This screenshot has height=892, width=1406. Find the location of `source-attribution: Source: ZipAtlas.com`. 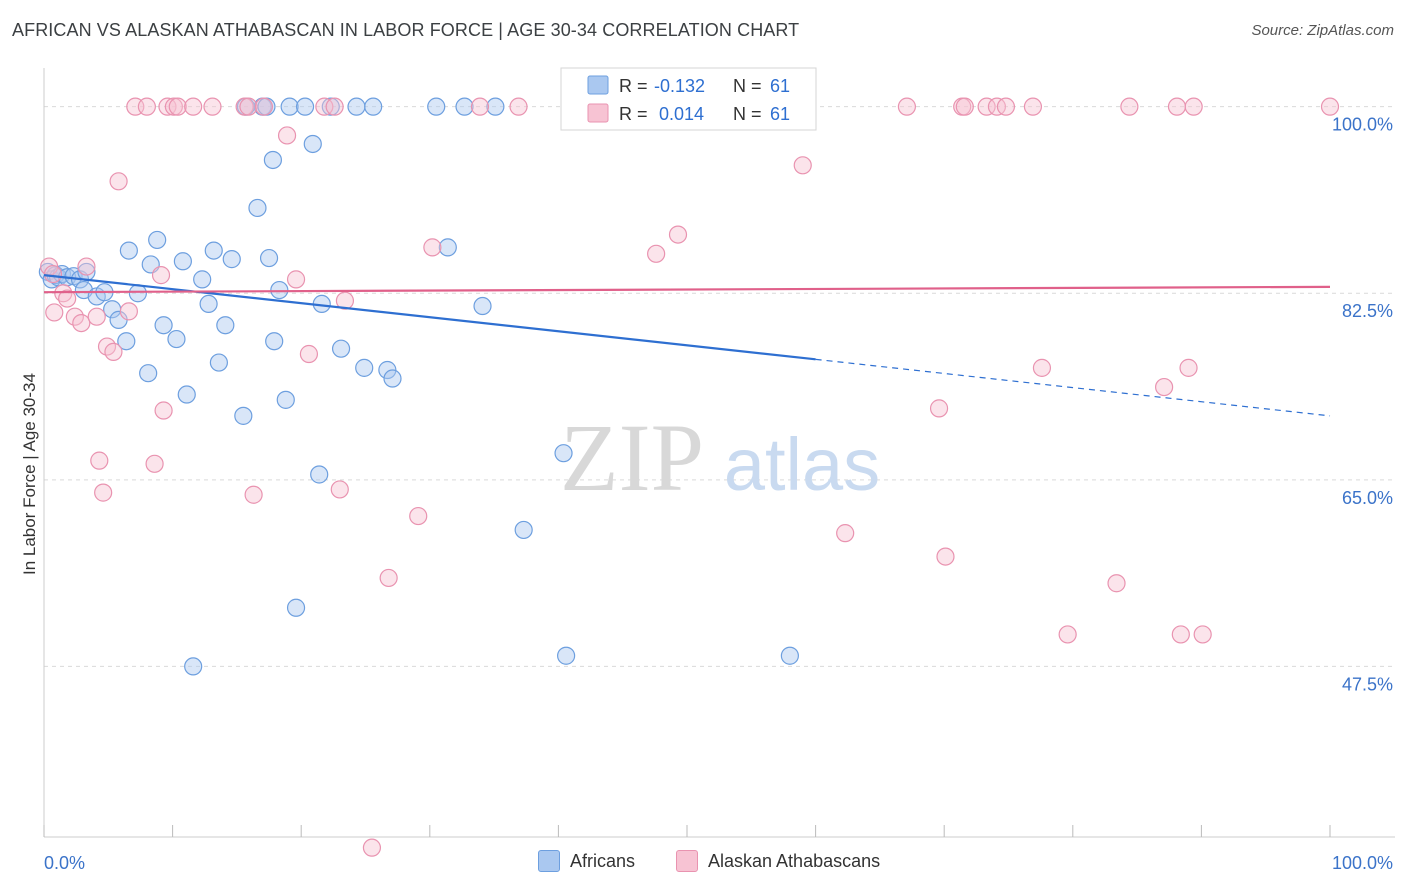

source-attribution: Source: ZipAtlas.com is located at coordinates (1322, 30).